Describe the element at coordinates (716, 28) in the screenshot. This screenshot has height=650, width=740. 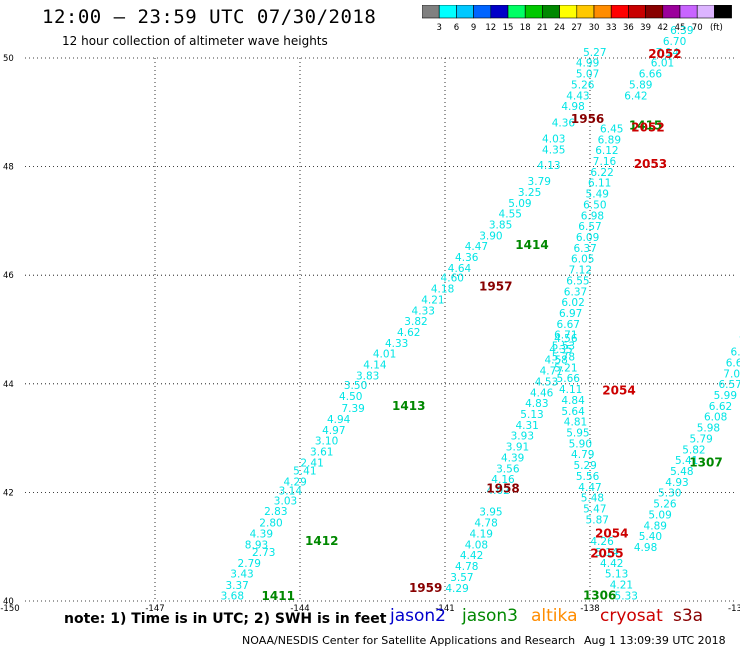
I see `colorbar-label: (ft)` at that location.